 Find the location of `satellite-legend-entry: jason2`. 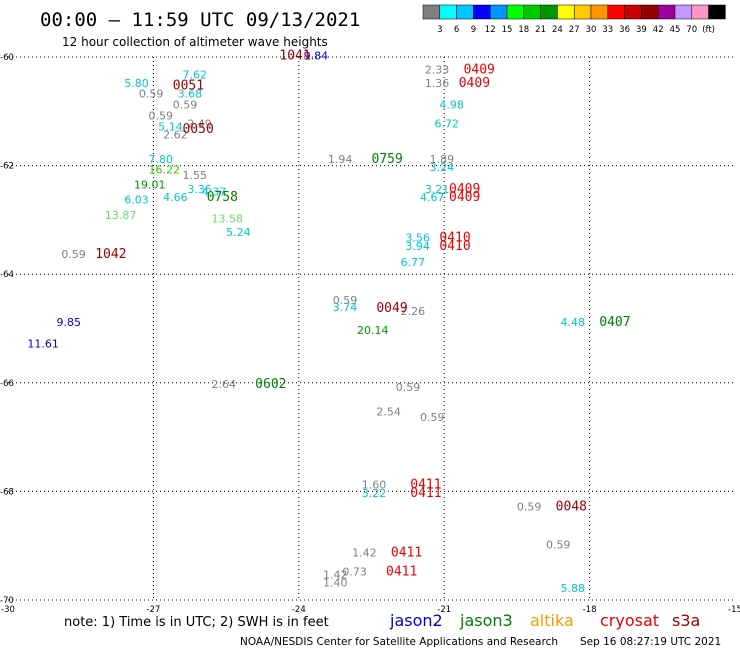

satellite-legend-entry: jason2 is located at coordinates (416, 620).